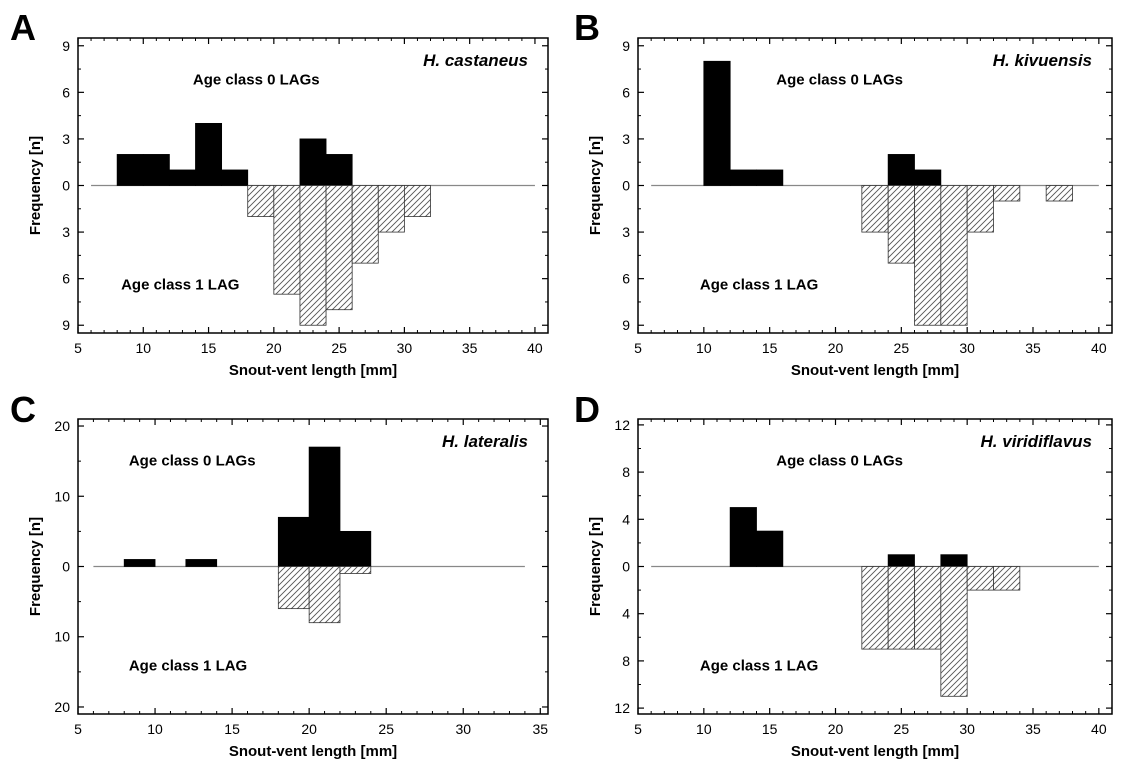 Image resolution: width=1128 pixels, height=770 pixels. What do you see at coordinates (626, 661) in the screenshot?
I see `y-tick-label: 8` at bounding box center [626, 661].